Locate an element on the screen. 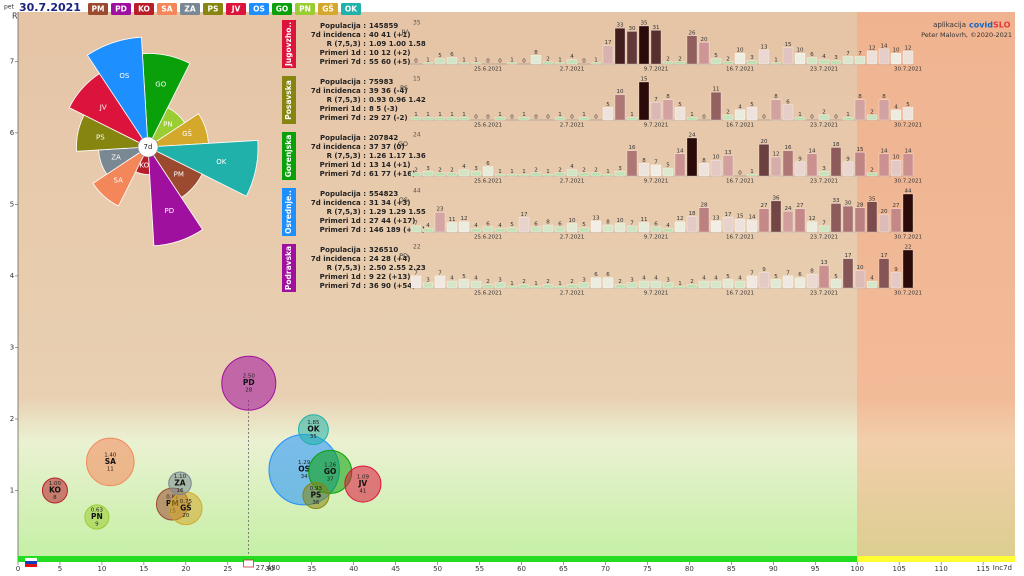 The height and width of the screenshot is (576, 1024). stat-label: Primeri 7d : is located at coordinates (343, 62).